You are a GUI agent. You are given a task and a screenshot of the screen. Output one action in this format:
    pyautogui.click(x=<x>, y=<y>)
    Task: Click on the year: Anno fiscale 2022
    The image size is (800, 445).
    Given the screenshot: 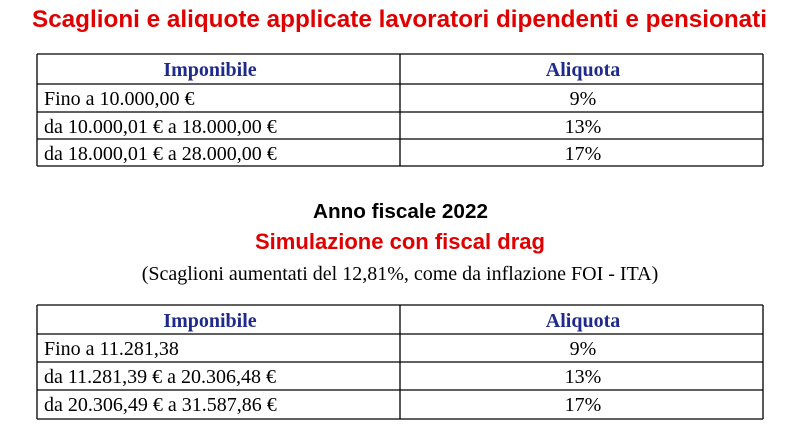 What is the action you would take?
    pyautogui.click(x=400, y=212)
    